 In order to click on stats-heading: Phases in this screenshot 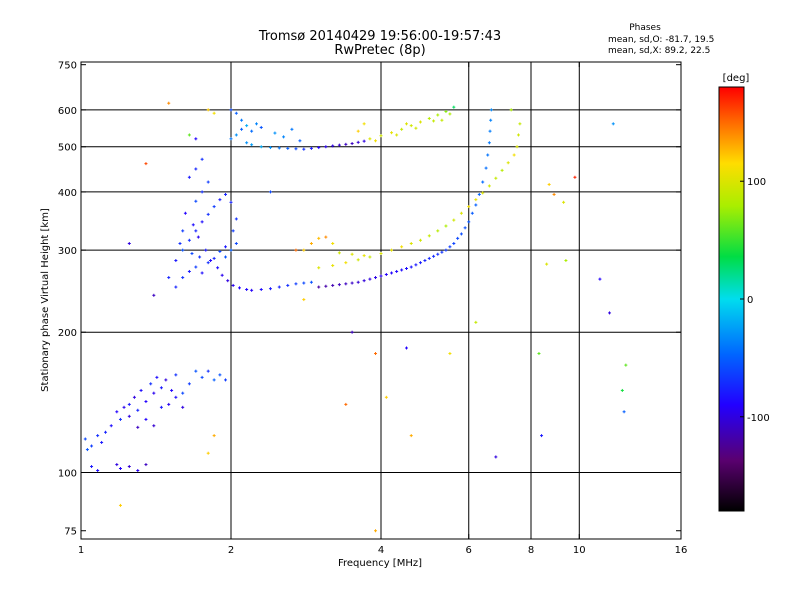, I will do `click(645, 28)`.